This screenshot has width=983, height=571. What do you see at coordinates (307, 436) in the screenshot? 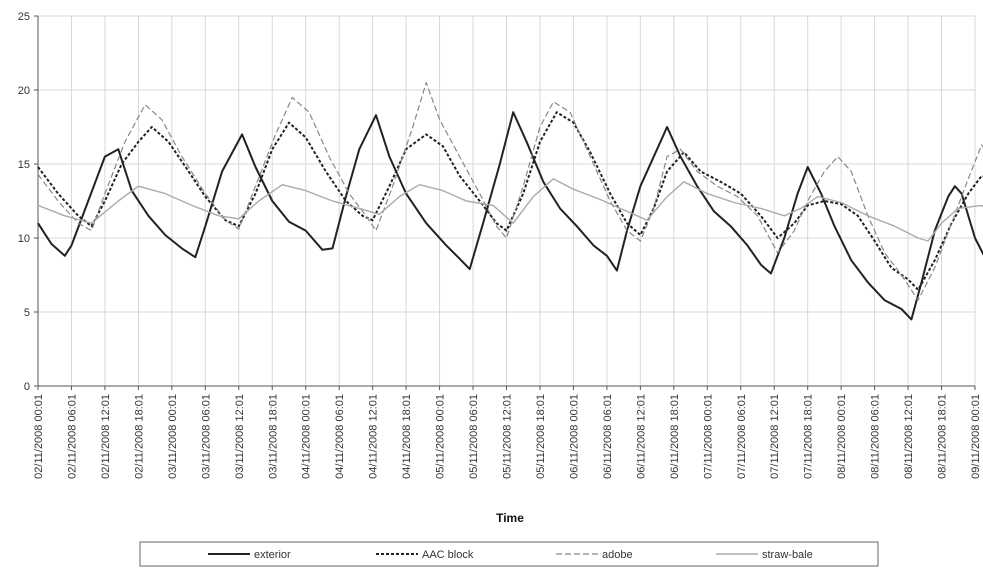
I see `x-tick-label: 04/11/2008 00:01` at bounding box center [307, 436].